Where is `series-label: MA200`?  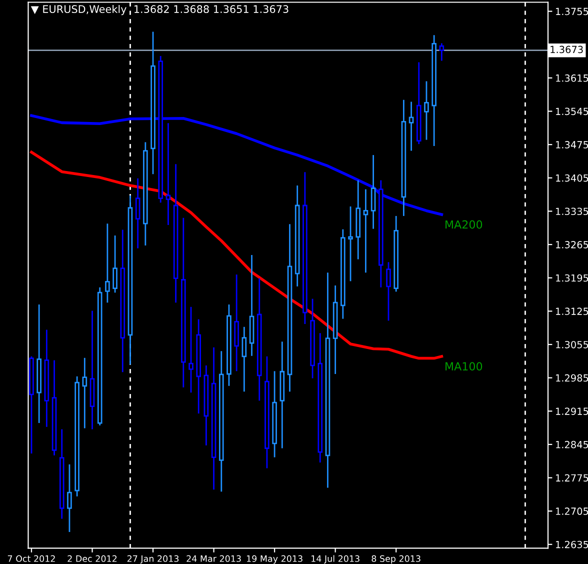
series-label: MA200 is located at coordinates (464, 224).